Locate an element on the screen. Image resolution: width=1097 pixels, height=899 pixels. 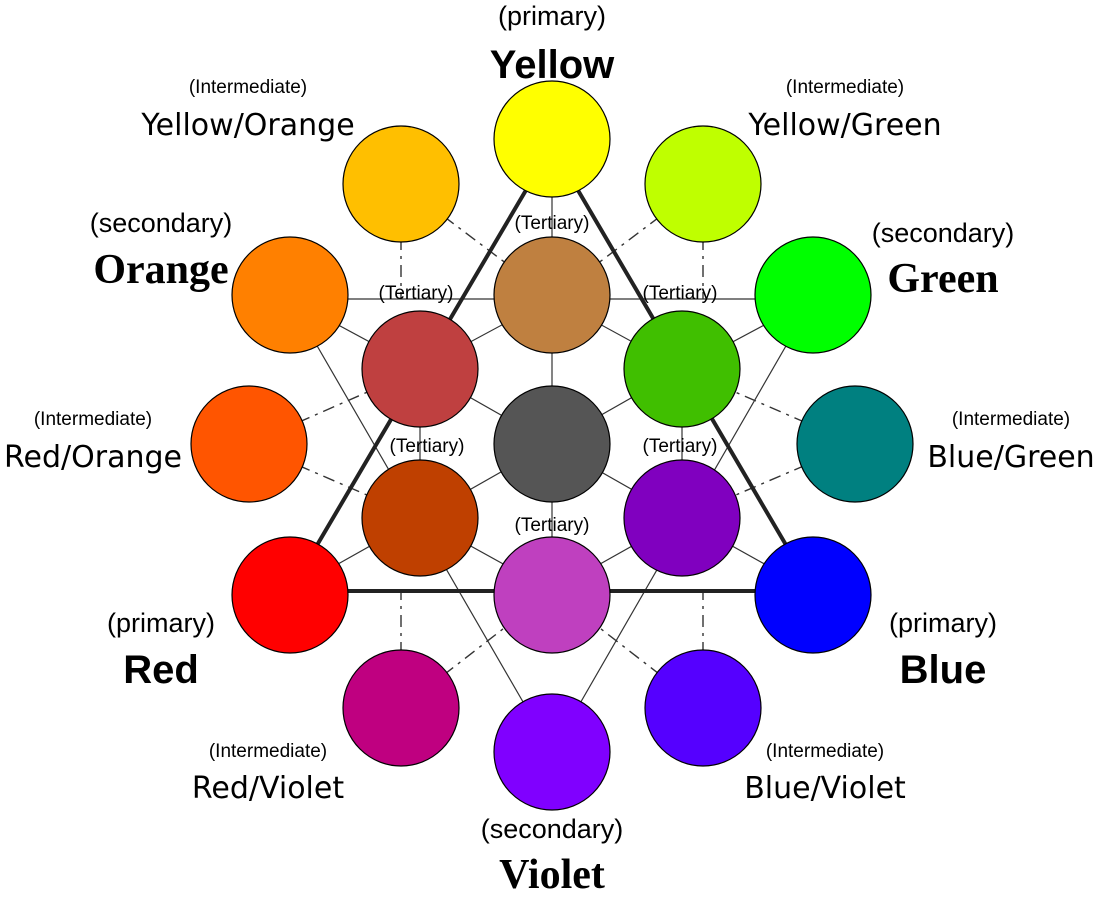
label-violet-name: Violet is located at coordinates (552, 875).